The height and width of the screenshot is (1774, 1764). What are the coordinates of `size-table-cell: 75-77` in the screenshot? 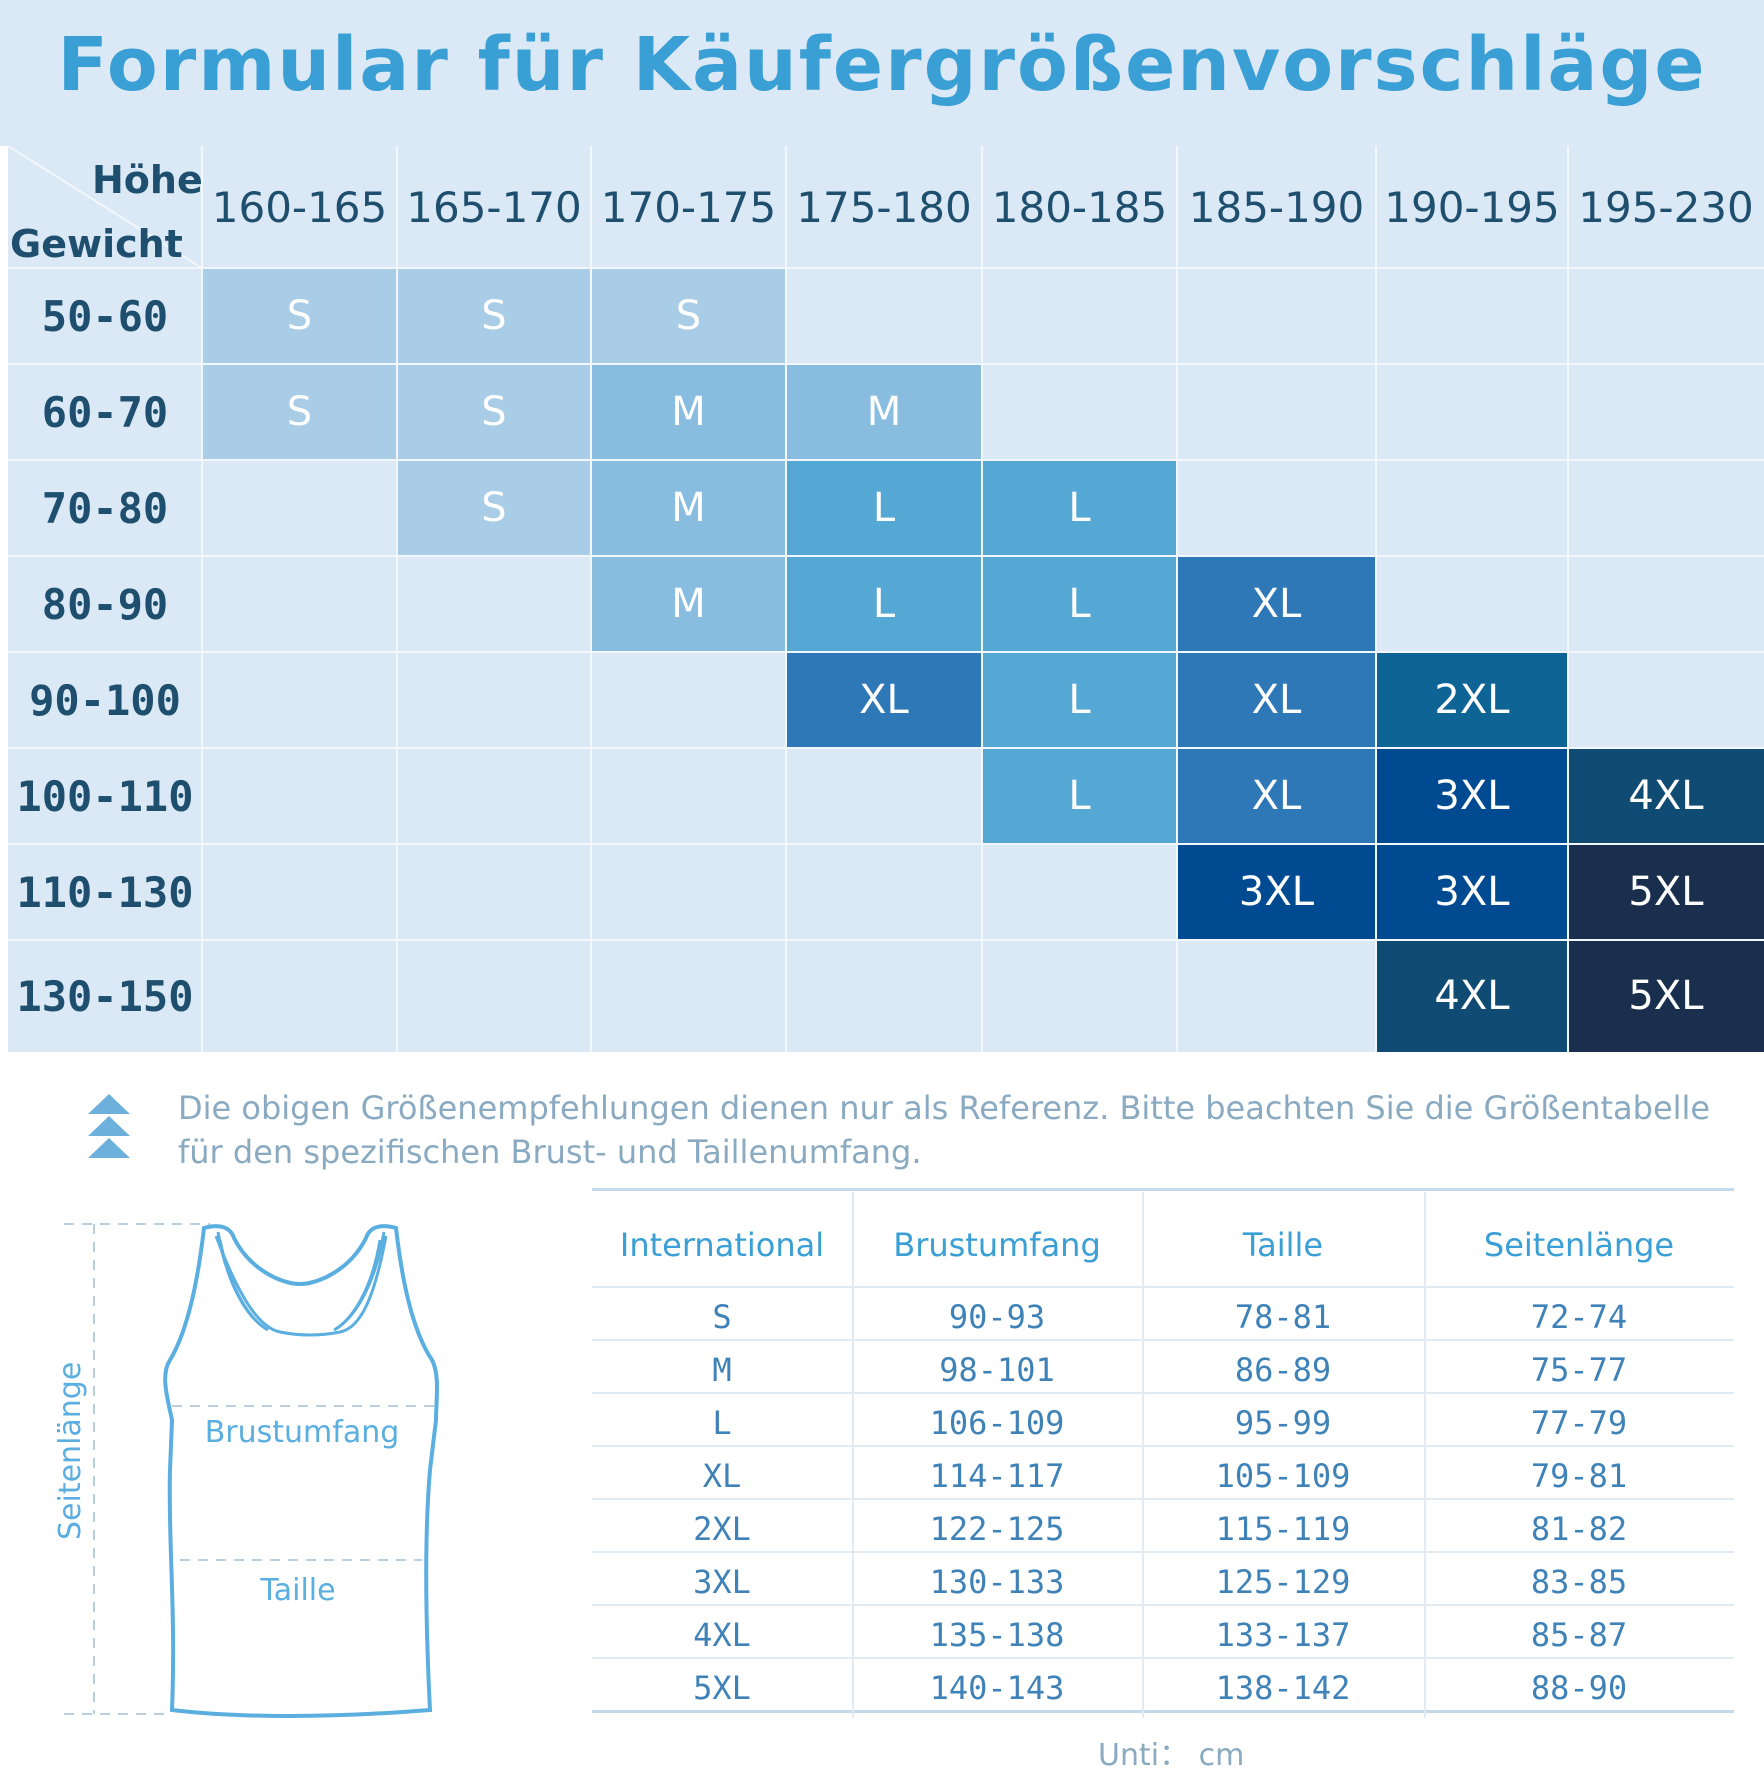 It's located at (1579, 1370).